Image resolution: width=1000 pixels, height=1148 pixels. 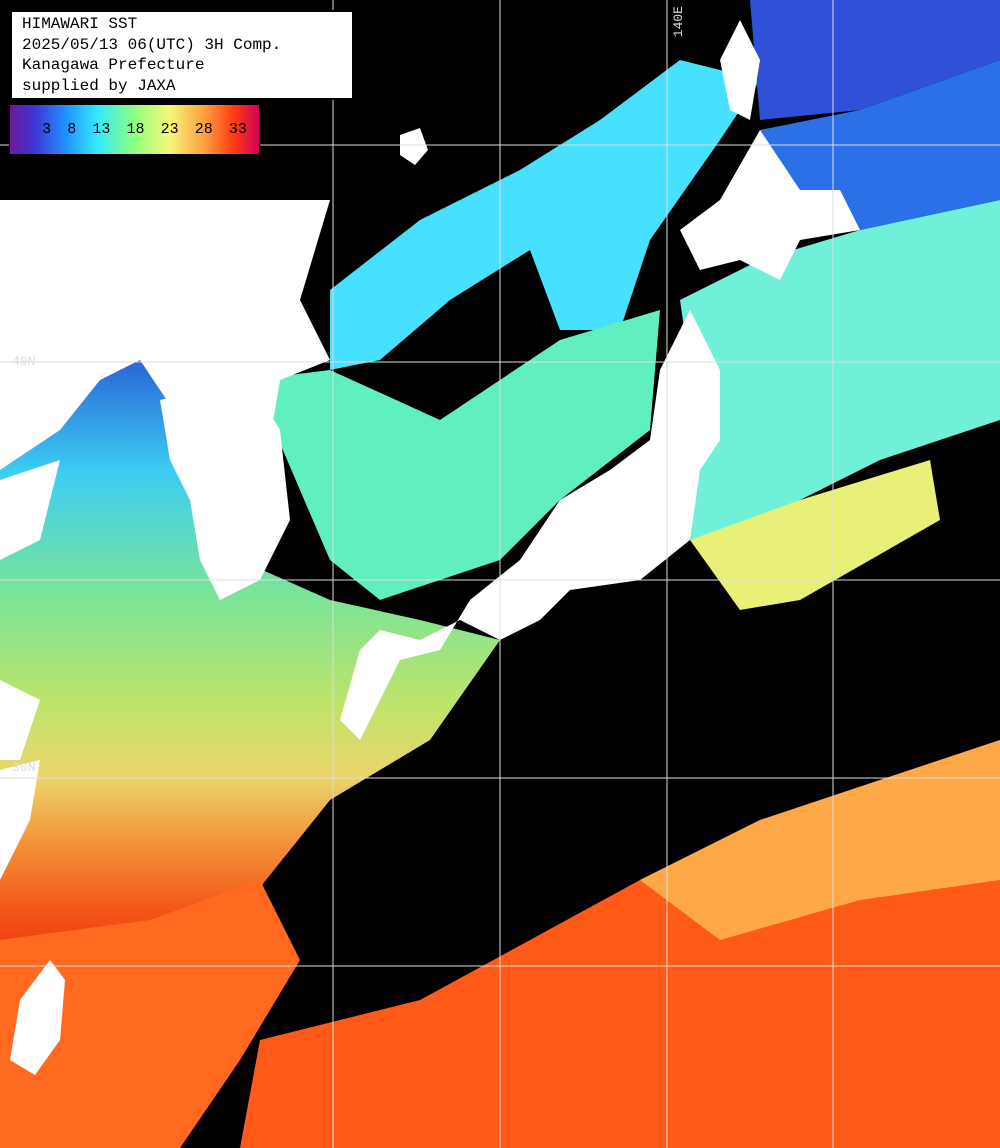 What do you see at coordinates (72, 129) in the screenshot?
I see `colorbar-tick-label: 8` at bounding box center [72, 129].